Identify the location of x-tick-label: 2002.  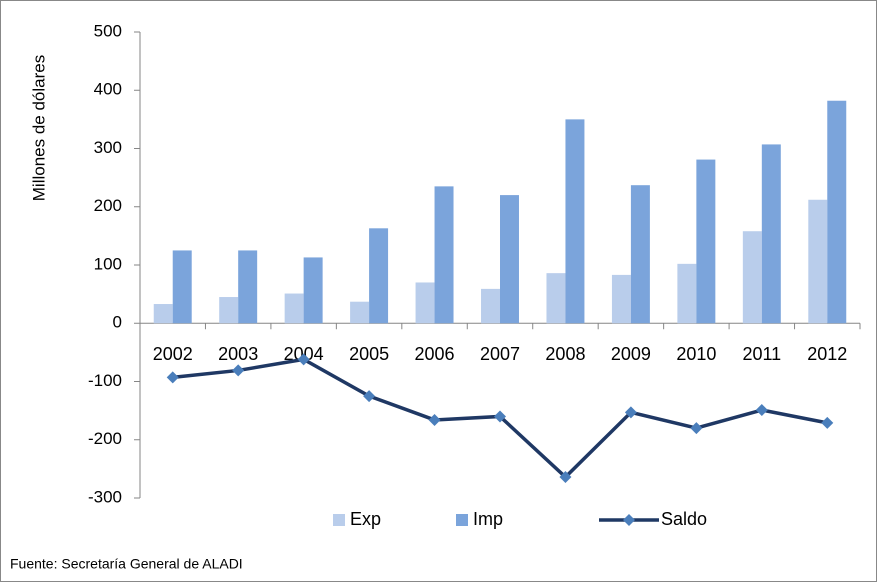
(173, 354).